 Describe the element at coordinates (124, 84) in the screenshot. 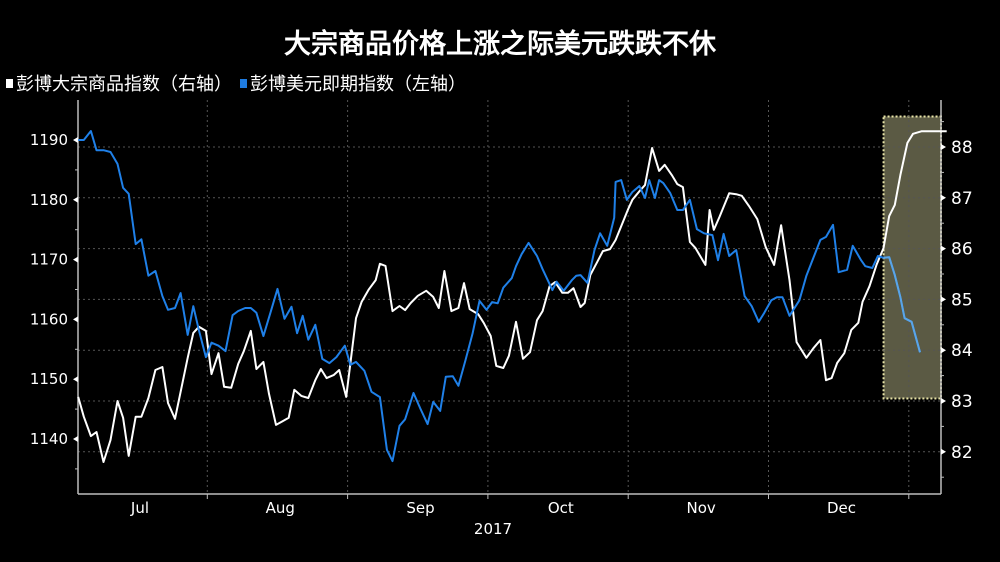

I see `legend-label-commodity: 彭博大宗商品指数（右轴）` at that location.